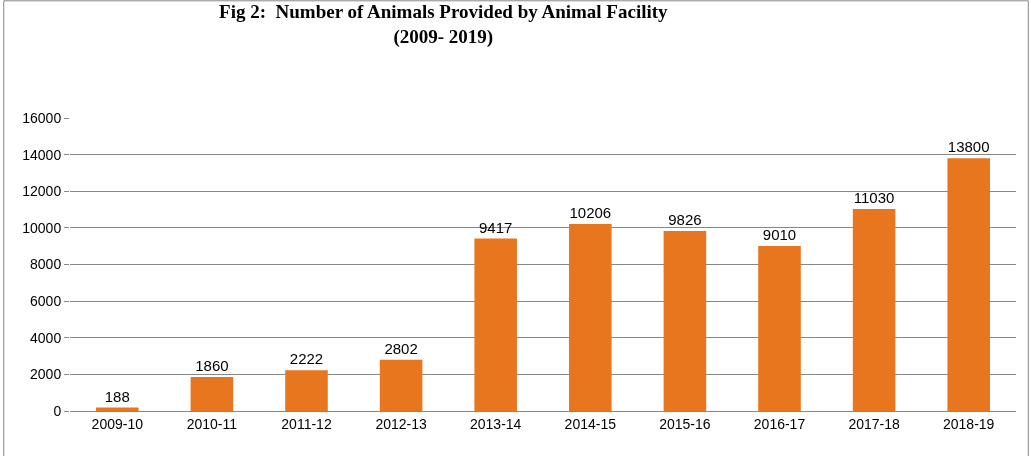 The width and height of the screenshot is (1031, 456). I want to click on x-tick-label: 2017-18, so click(874, 423).